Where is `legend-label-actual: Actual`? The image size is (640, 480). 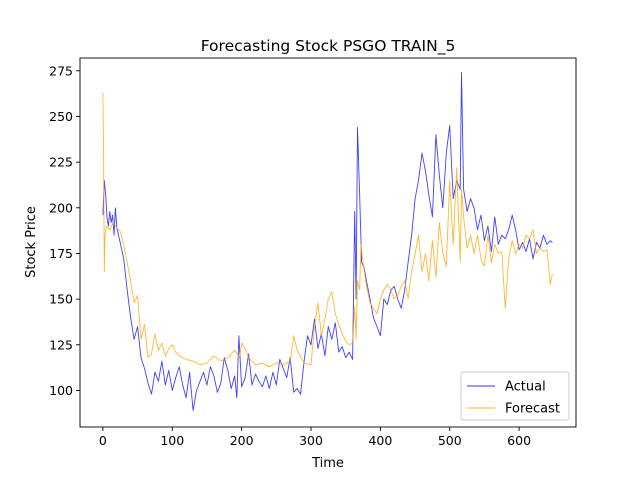
legend-label-actual: Actual is located at coordinates (525, 387).